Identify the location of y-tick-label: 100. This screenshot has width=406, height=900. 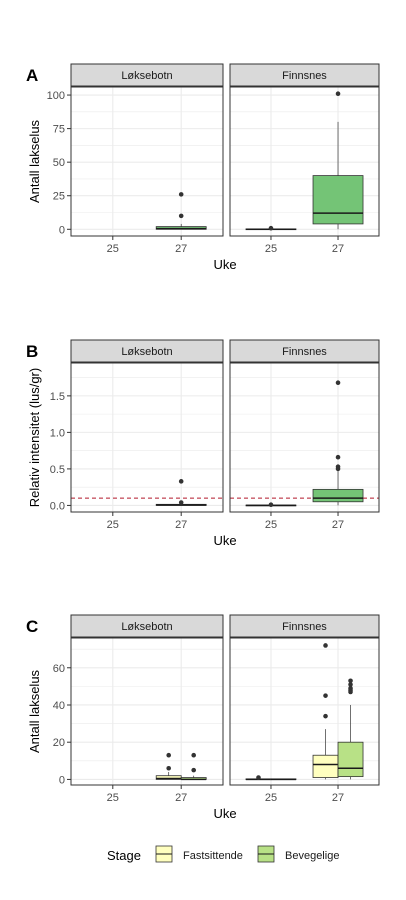
(56, 96).